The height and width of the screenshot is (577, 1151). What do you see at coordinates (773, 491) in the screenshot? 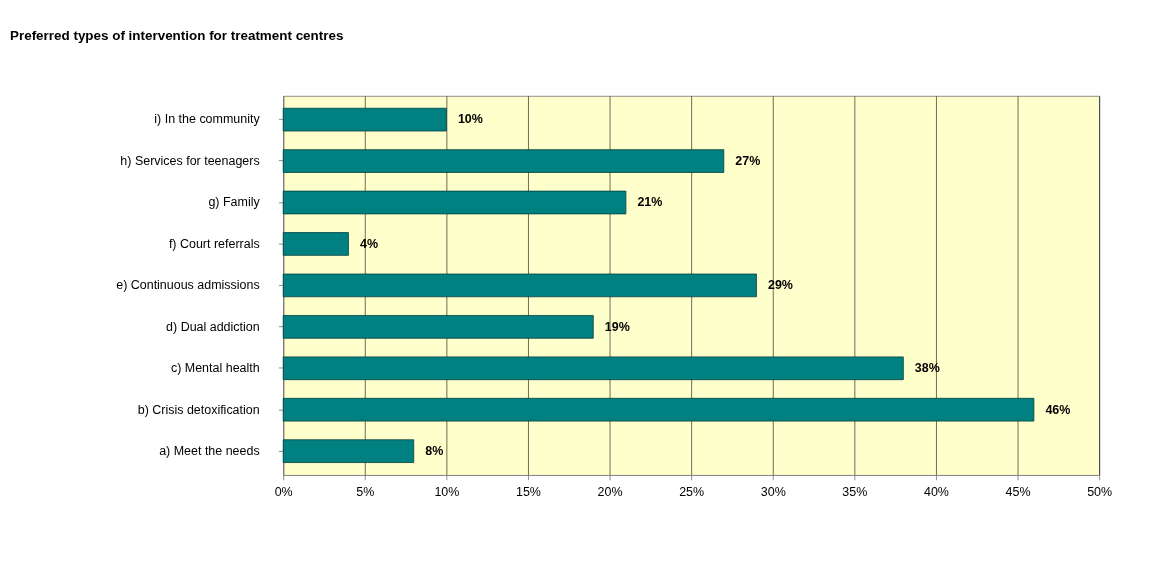
I see `x-tick-label: 30%` at bounding box center [773, 491].